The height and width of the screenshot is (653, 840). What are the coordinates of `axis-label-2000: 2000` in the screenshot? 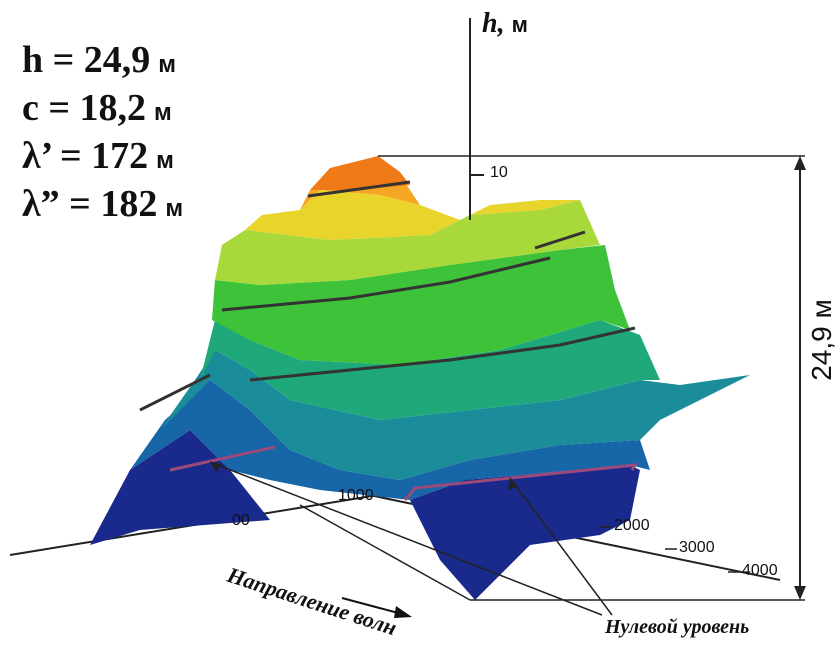 It's located at (632, 525).